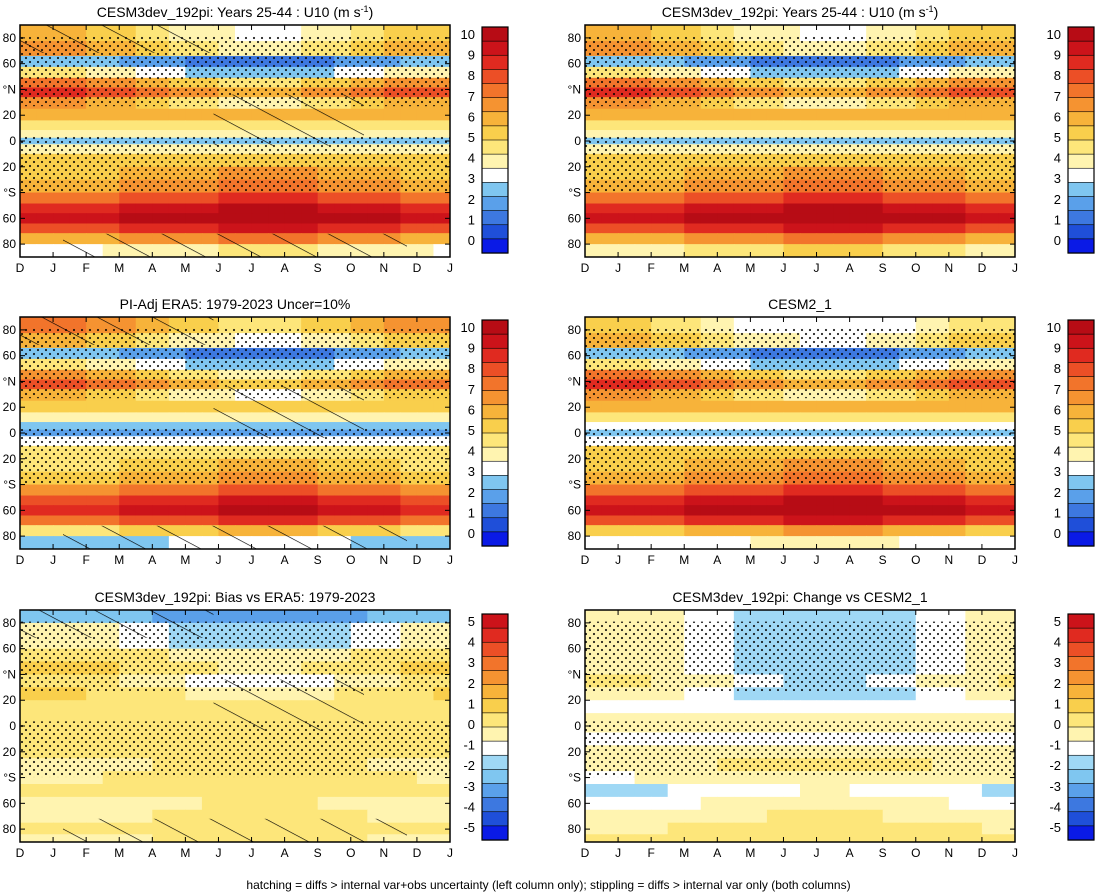 This screenshot has width=1097, height=895. What do you see at coordinates (1057, 389) in the screenshot?
I see `colorbar-label: 7` at bounding box center [1057, 389].